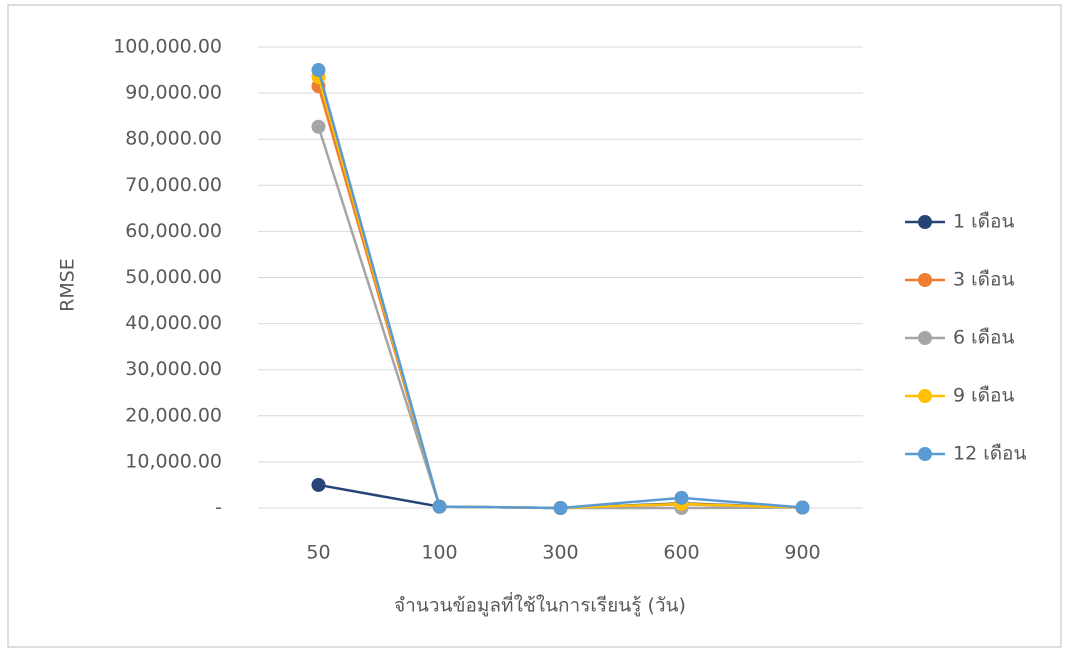 The height and width of the screenshot is (652, 1067). What do you see at coordinates (173, 461) in the screenshot?
I see `y-tick-label: 10,000.00` at bounding box center [173, 461].